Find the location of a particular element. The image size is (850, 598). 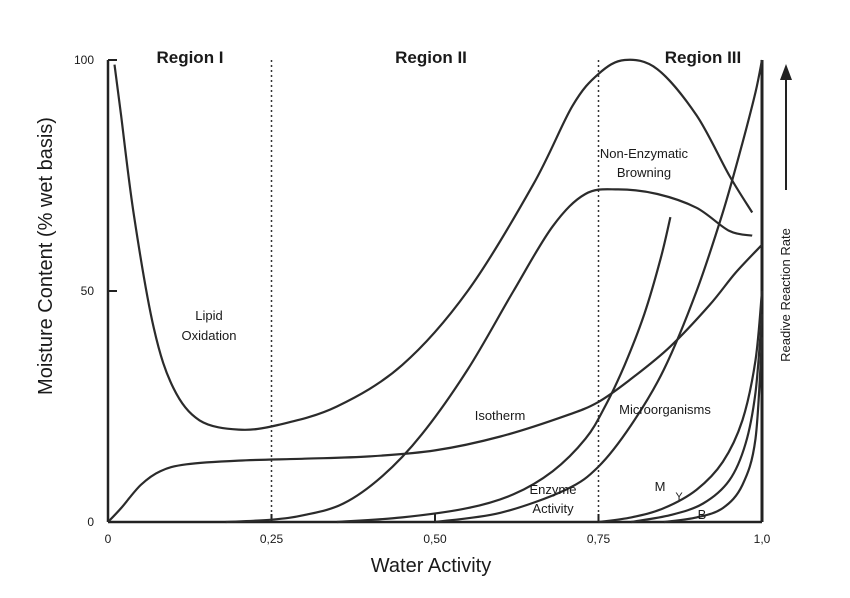

non-enzymatic-browning-label: Non-Enzymatic Browning is located at coordinates (644, 163).